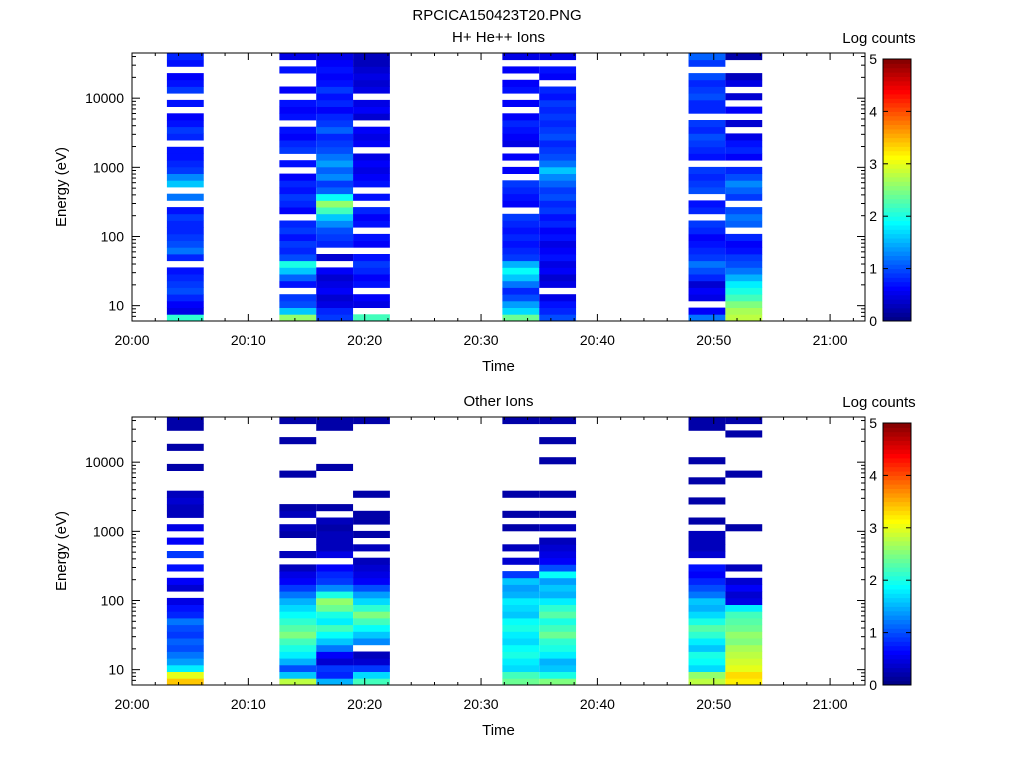 Image resolution: width=1024 pixels, height=768 pixels. I want to click on colorbar-label: Log counts, so click(878, 38).